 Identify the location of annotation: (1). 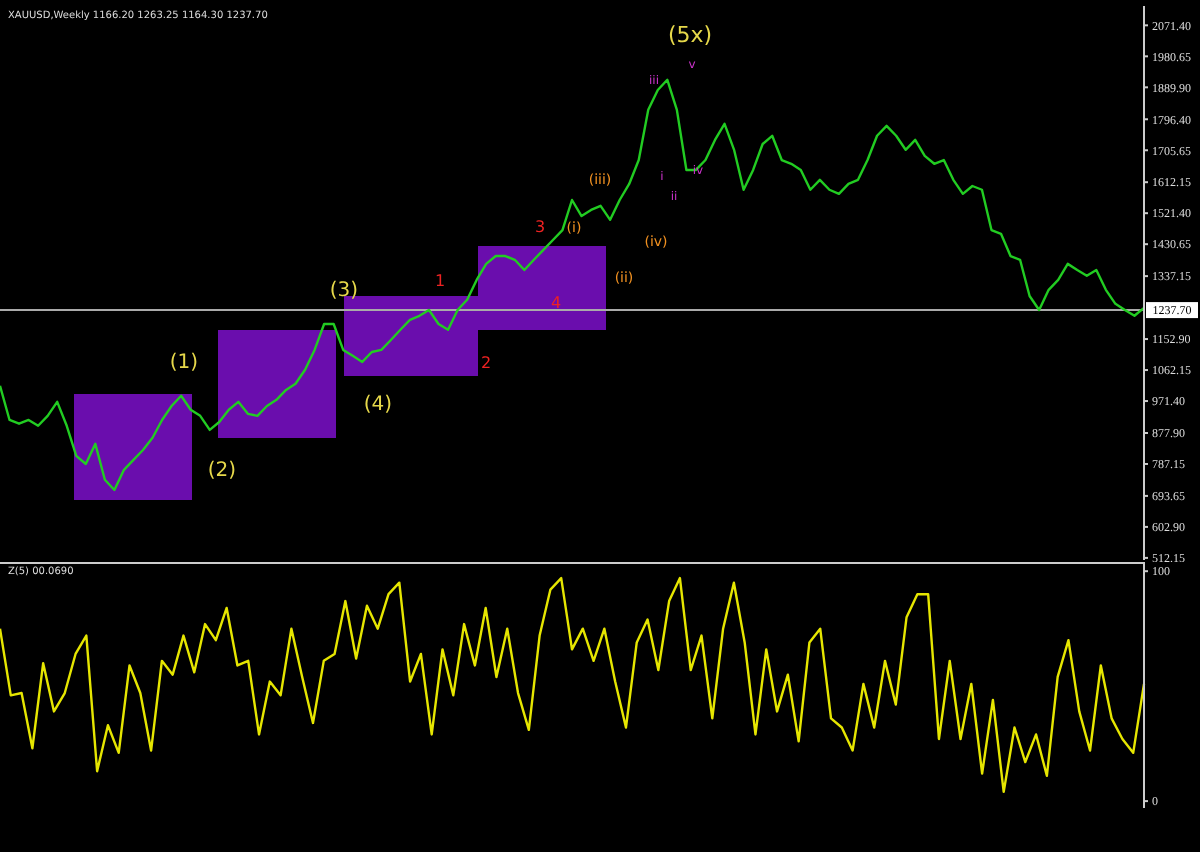
(184, 364).